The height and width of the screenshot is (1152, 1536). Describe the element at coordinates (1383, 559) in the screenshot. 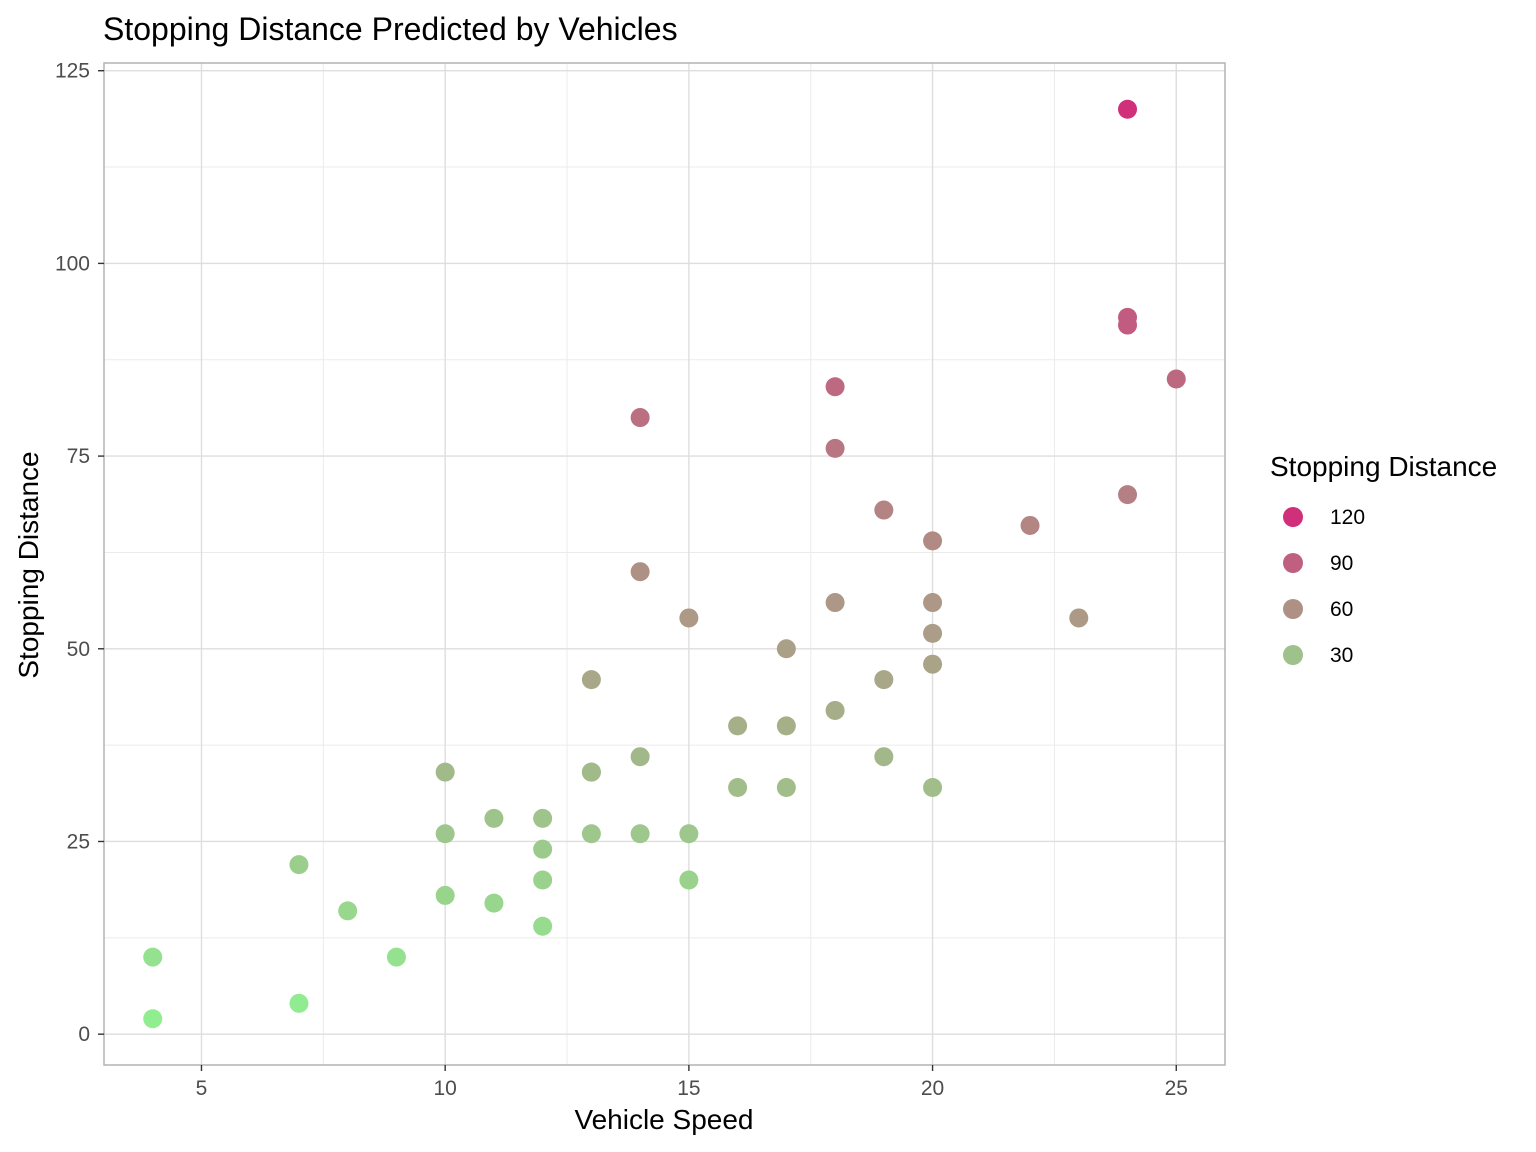

I see `legend: Stopping Distance 120 90 60 30` at that location.